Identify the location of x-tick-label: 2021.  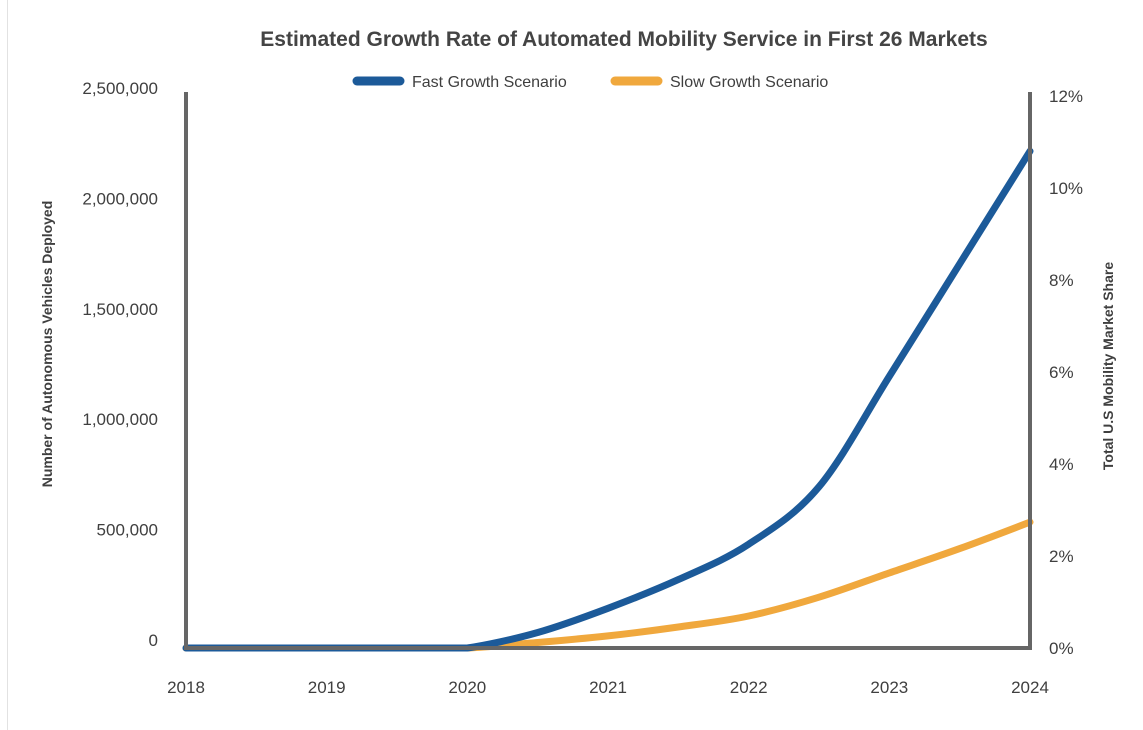
(608, 687).